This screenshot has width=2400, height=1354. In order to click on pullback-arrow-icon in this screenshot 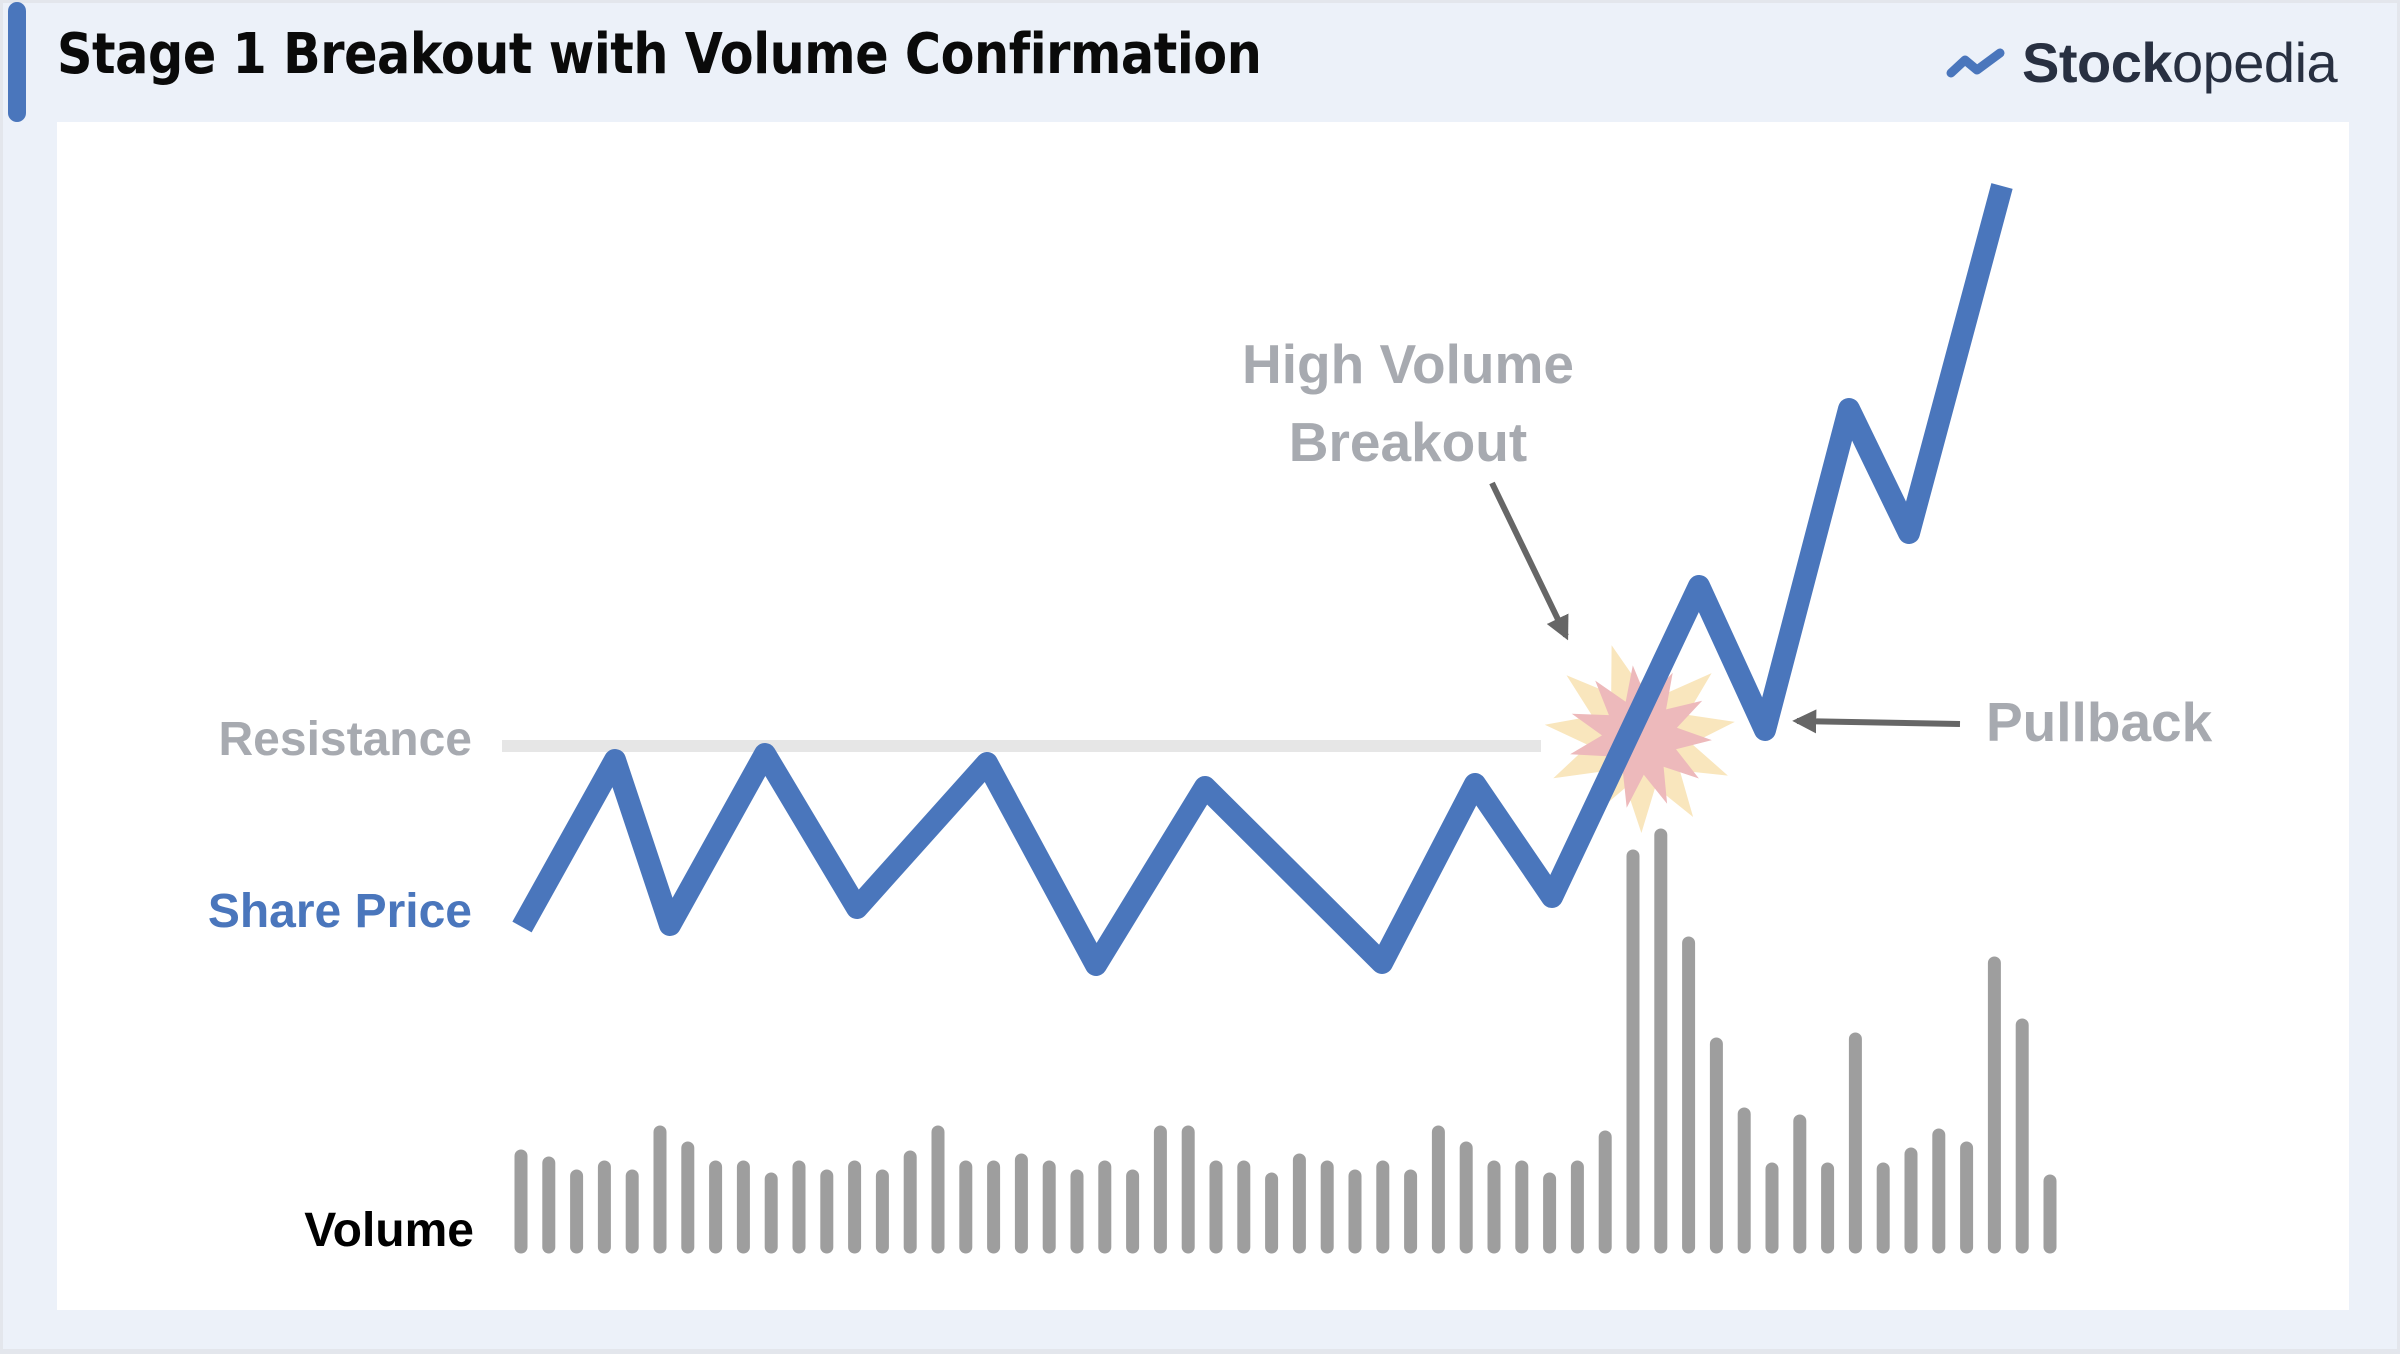, I will do `click(1876, 721)`.